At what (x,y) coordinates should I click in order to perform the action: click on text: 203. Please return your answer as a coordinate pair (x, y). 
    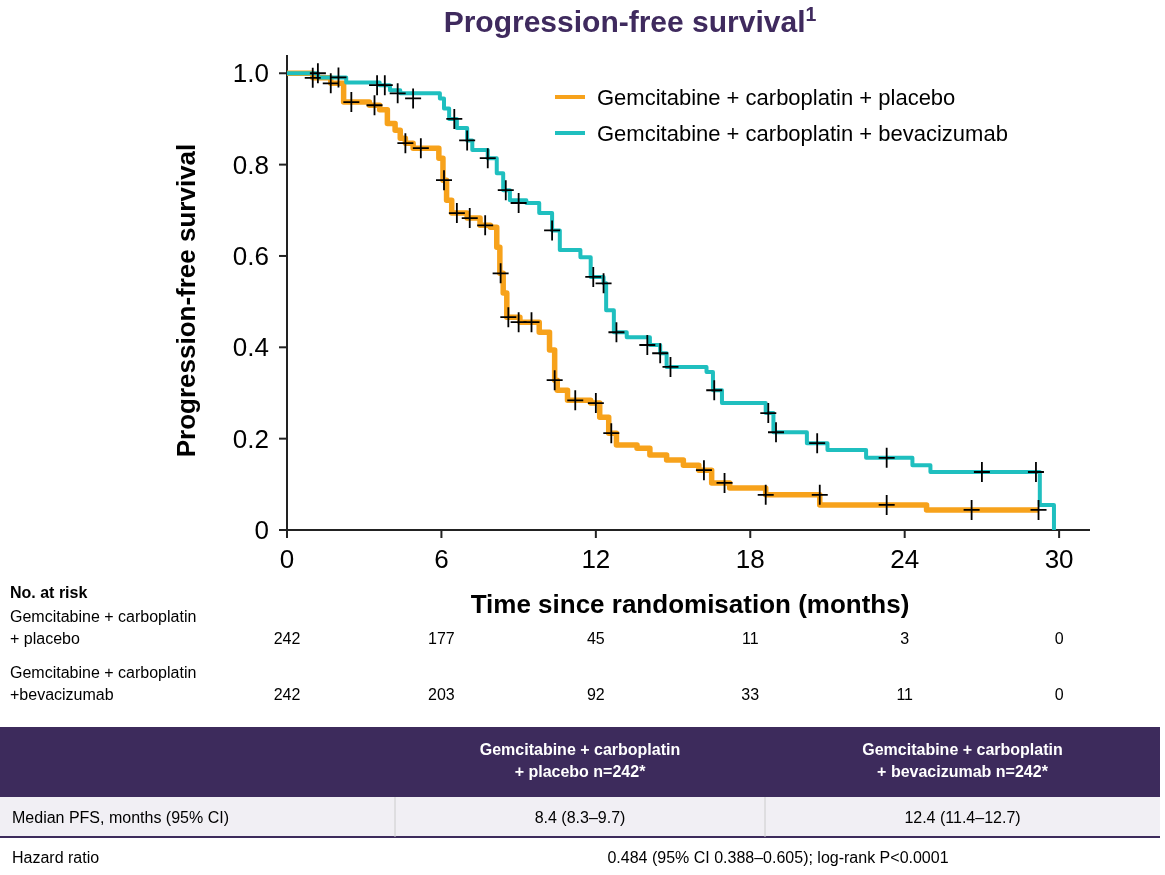
    Looking at the image, I should click on (441, 694).